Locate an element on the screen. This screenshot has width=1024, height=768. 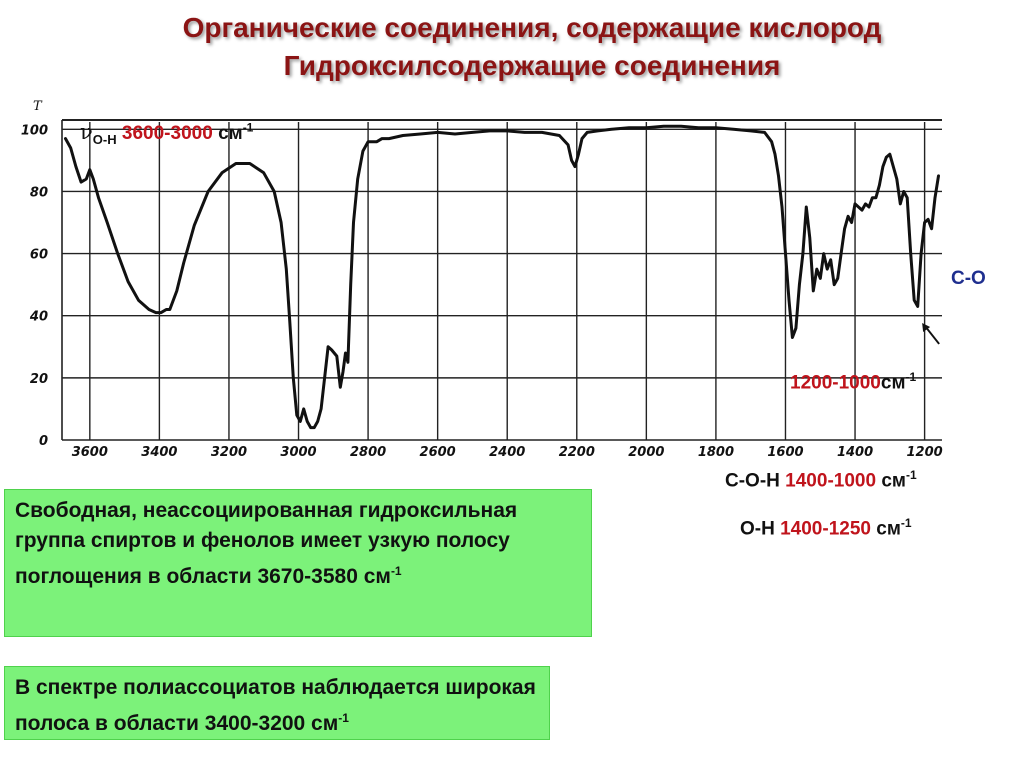
y-tick-label: 40 is located at coordinates (38, 317).